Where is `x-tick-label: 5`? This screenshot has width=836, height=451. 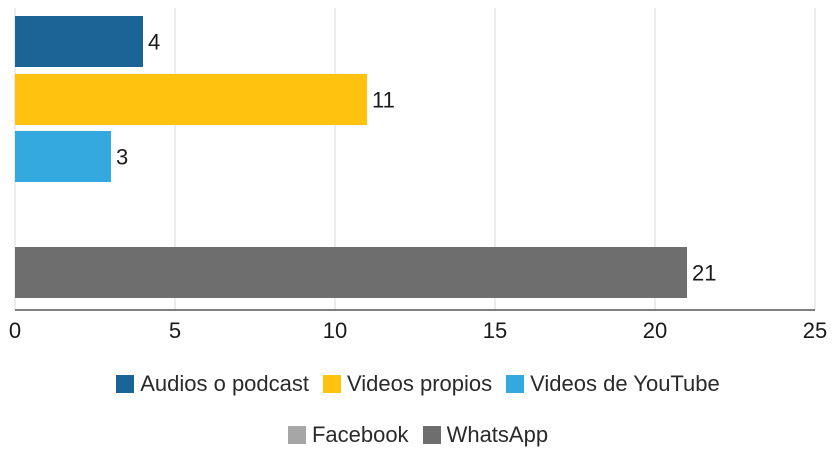
x-tick-label: 5 is located at coordinates (175, 330).